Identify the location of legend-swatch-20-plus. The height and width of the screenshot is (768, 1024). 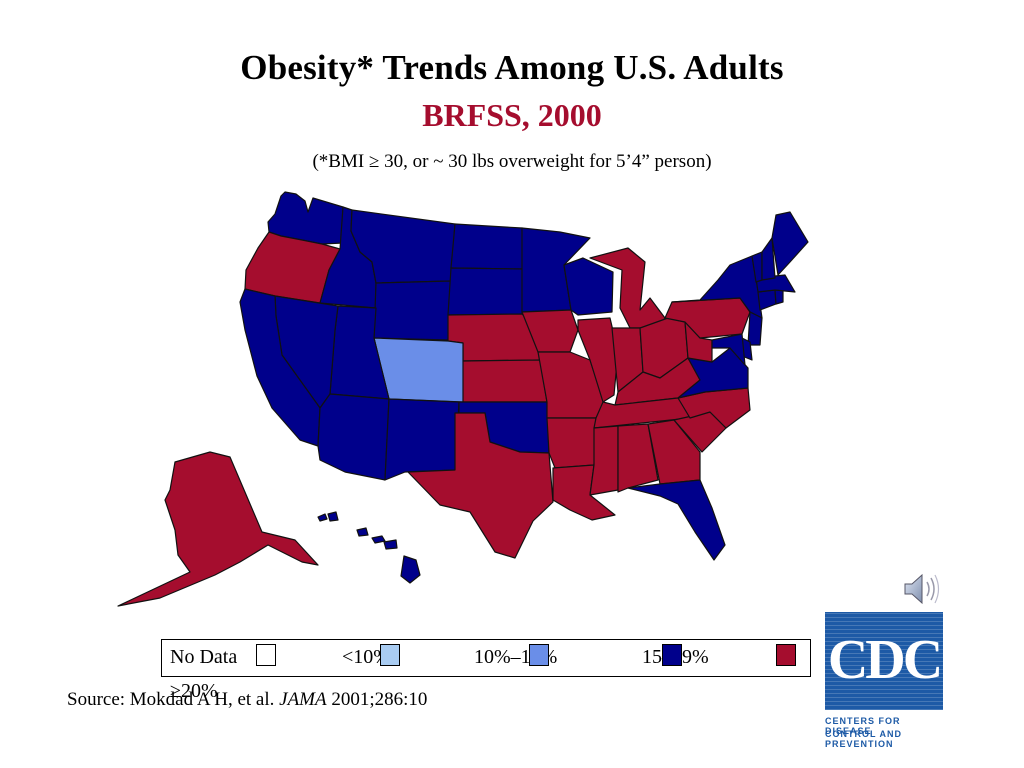
(786, 655).